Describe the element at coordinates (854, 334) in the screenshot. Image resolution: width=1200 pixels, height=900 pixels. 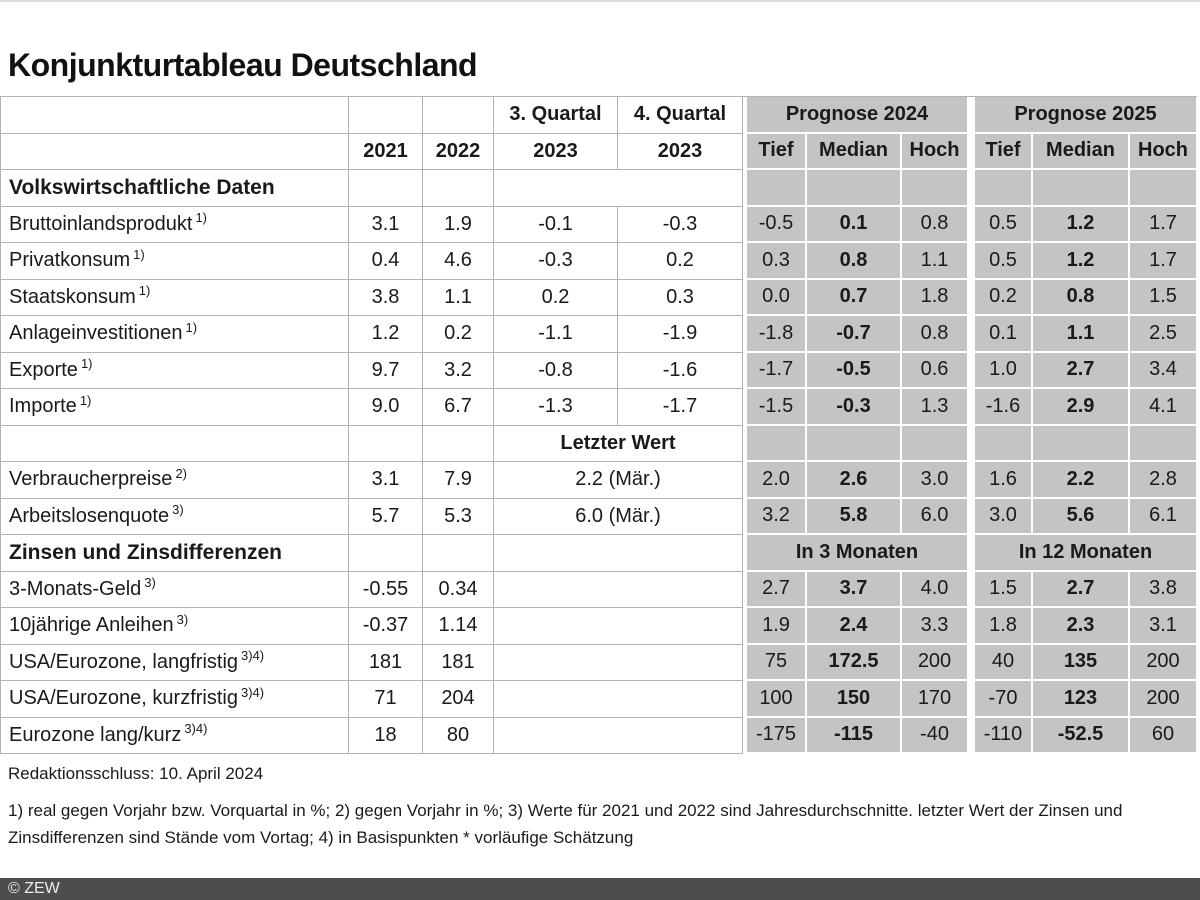
I see `median-value-cell: -0.7` at that location.